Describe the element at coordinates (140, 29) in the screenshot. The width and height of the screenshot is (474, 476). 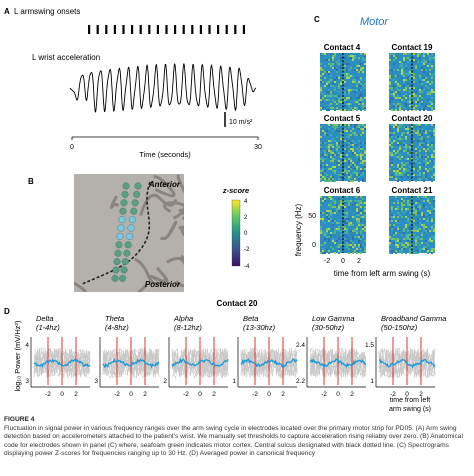
I see `onset-tick` at that location.